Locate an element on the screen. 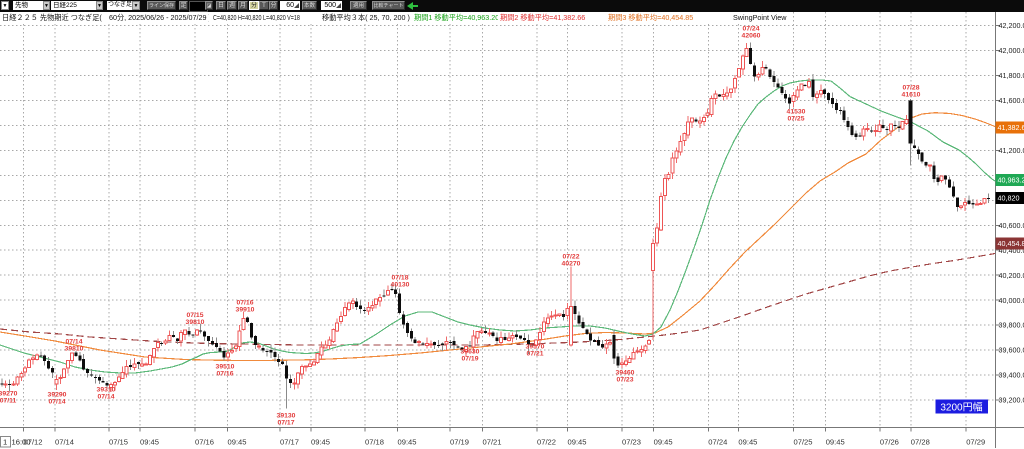 Image resolution: width=1024 pixels, height=449 pixels. svg-text: 07/21 is located at coordinates (492, 442).